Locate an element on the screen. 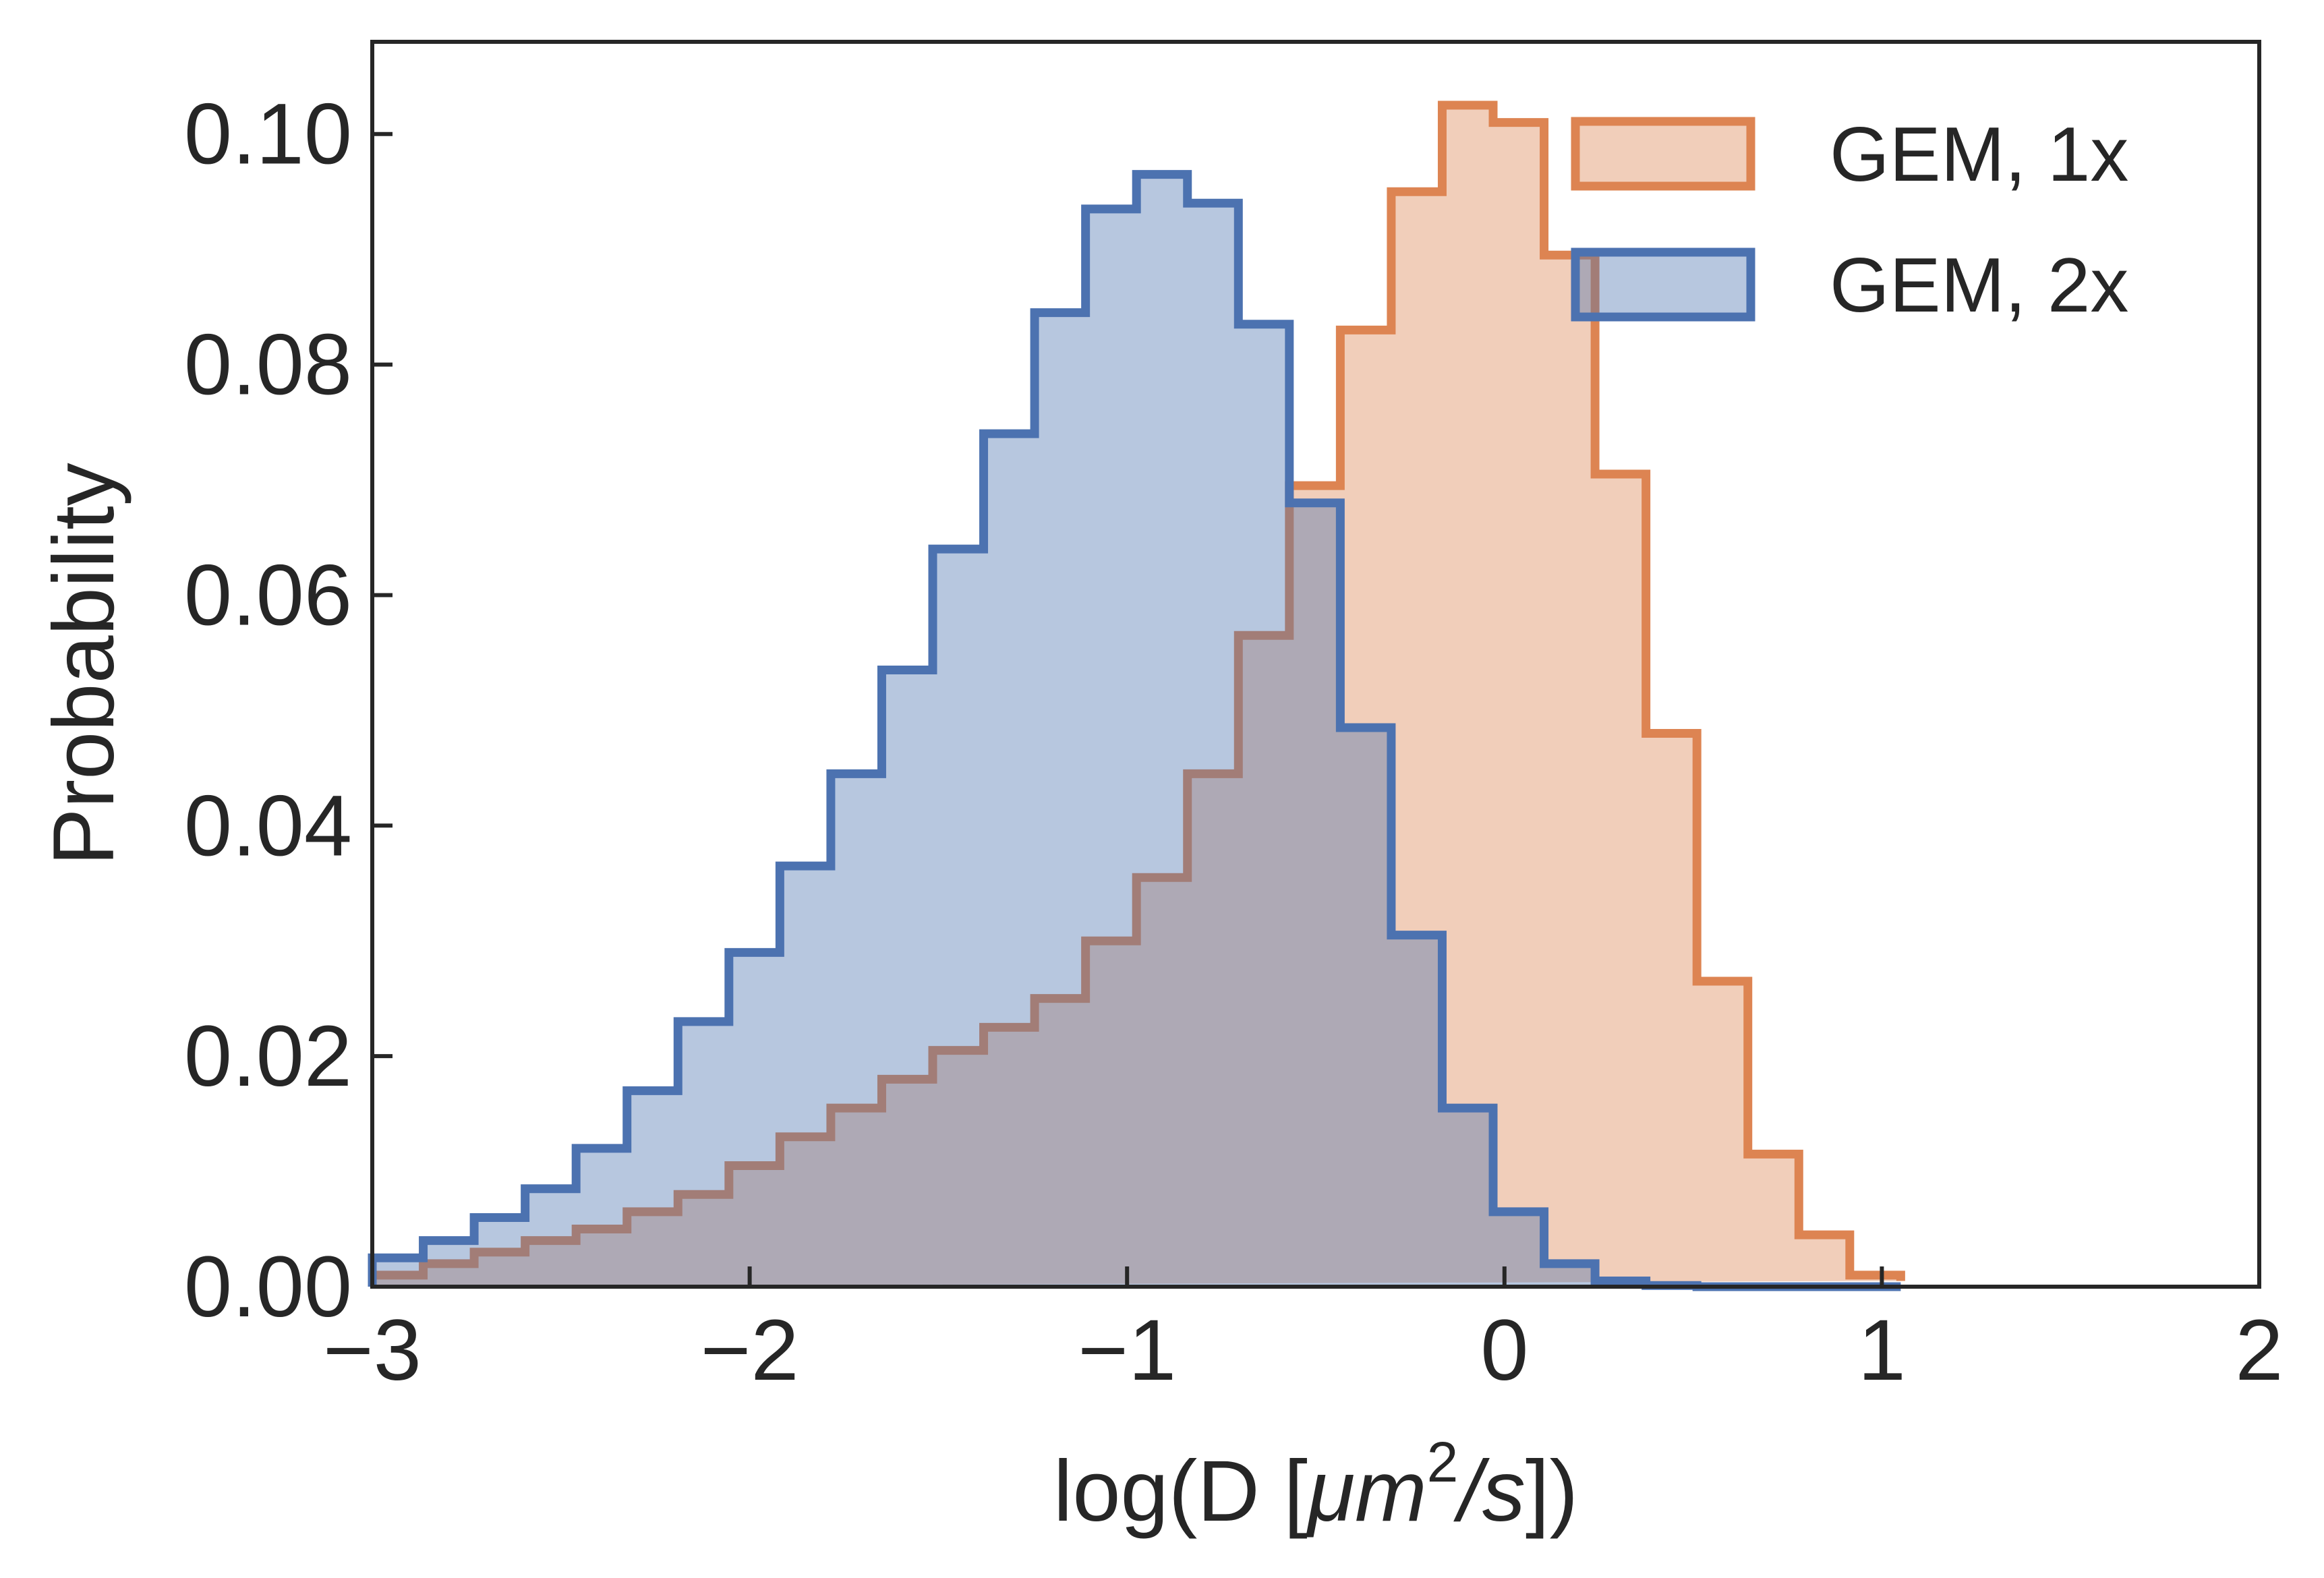  x-axis-label-suffix: ]) is located at coordinates (1552, 1492).